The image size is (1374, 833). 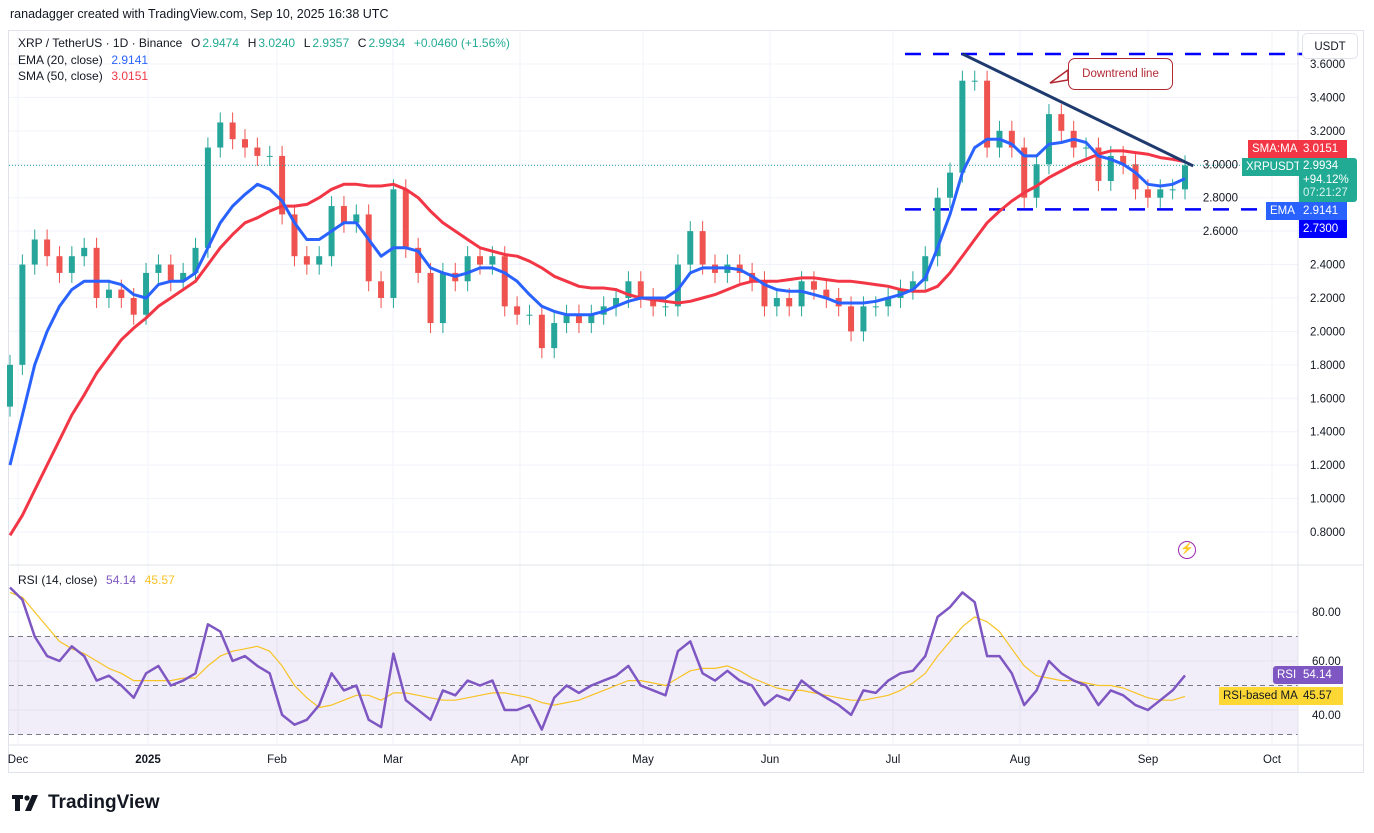 I want to click on price-tick-label: 1.0000, so click(x=1327, y=500).